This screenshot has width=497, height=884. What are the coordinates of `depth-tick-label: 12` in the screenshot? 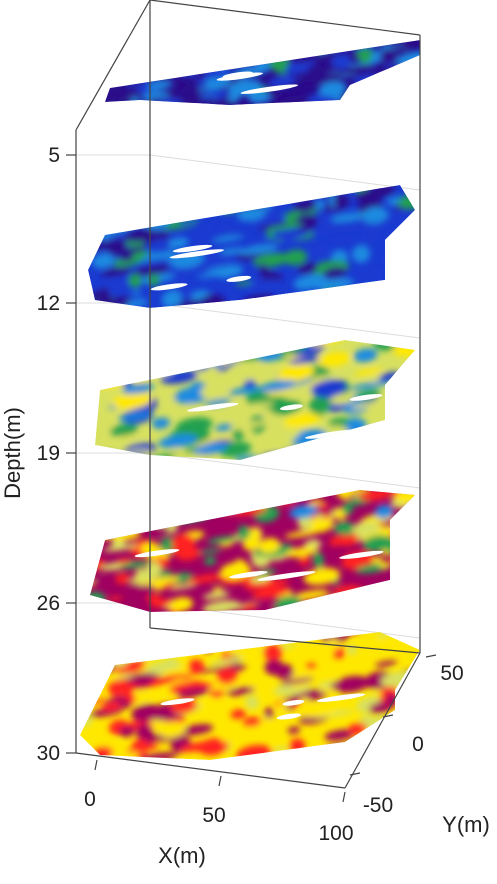 It's located at (48, 303).